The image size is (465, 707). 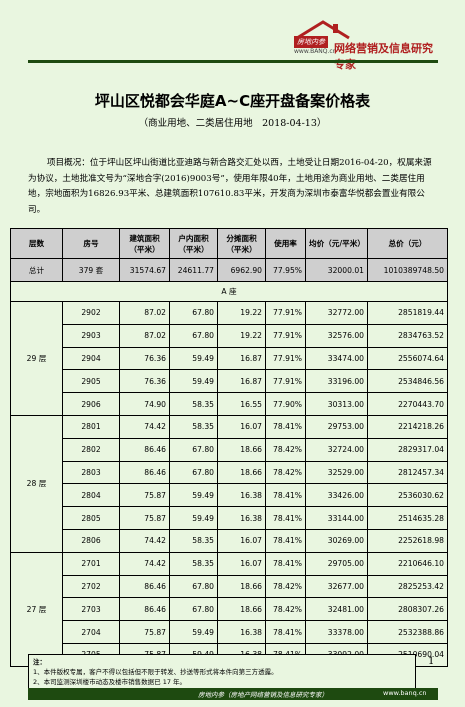 What do you see at coordinates (263, 695) in the screenshot?
I see `footer-text: 房地内参（房地产网络营销及信息研究专家）` at bounding box center [263, 695].